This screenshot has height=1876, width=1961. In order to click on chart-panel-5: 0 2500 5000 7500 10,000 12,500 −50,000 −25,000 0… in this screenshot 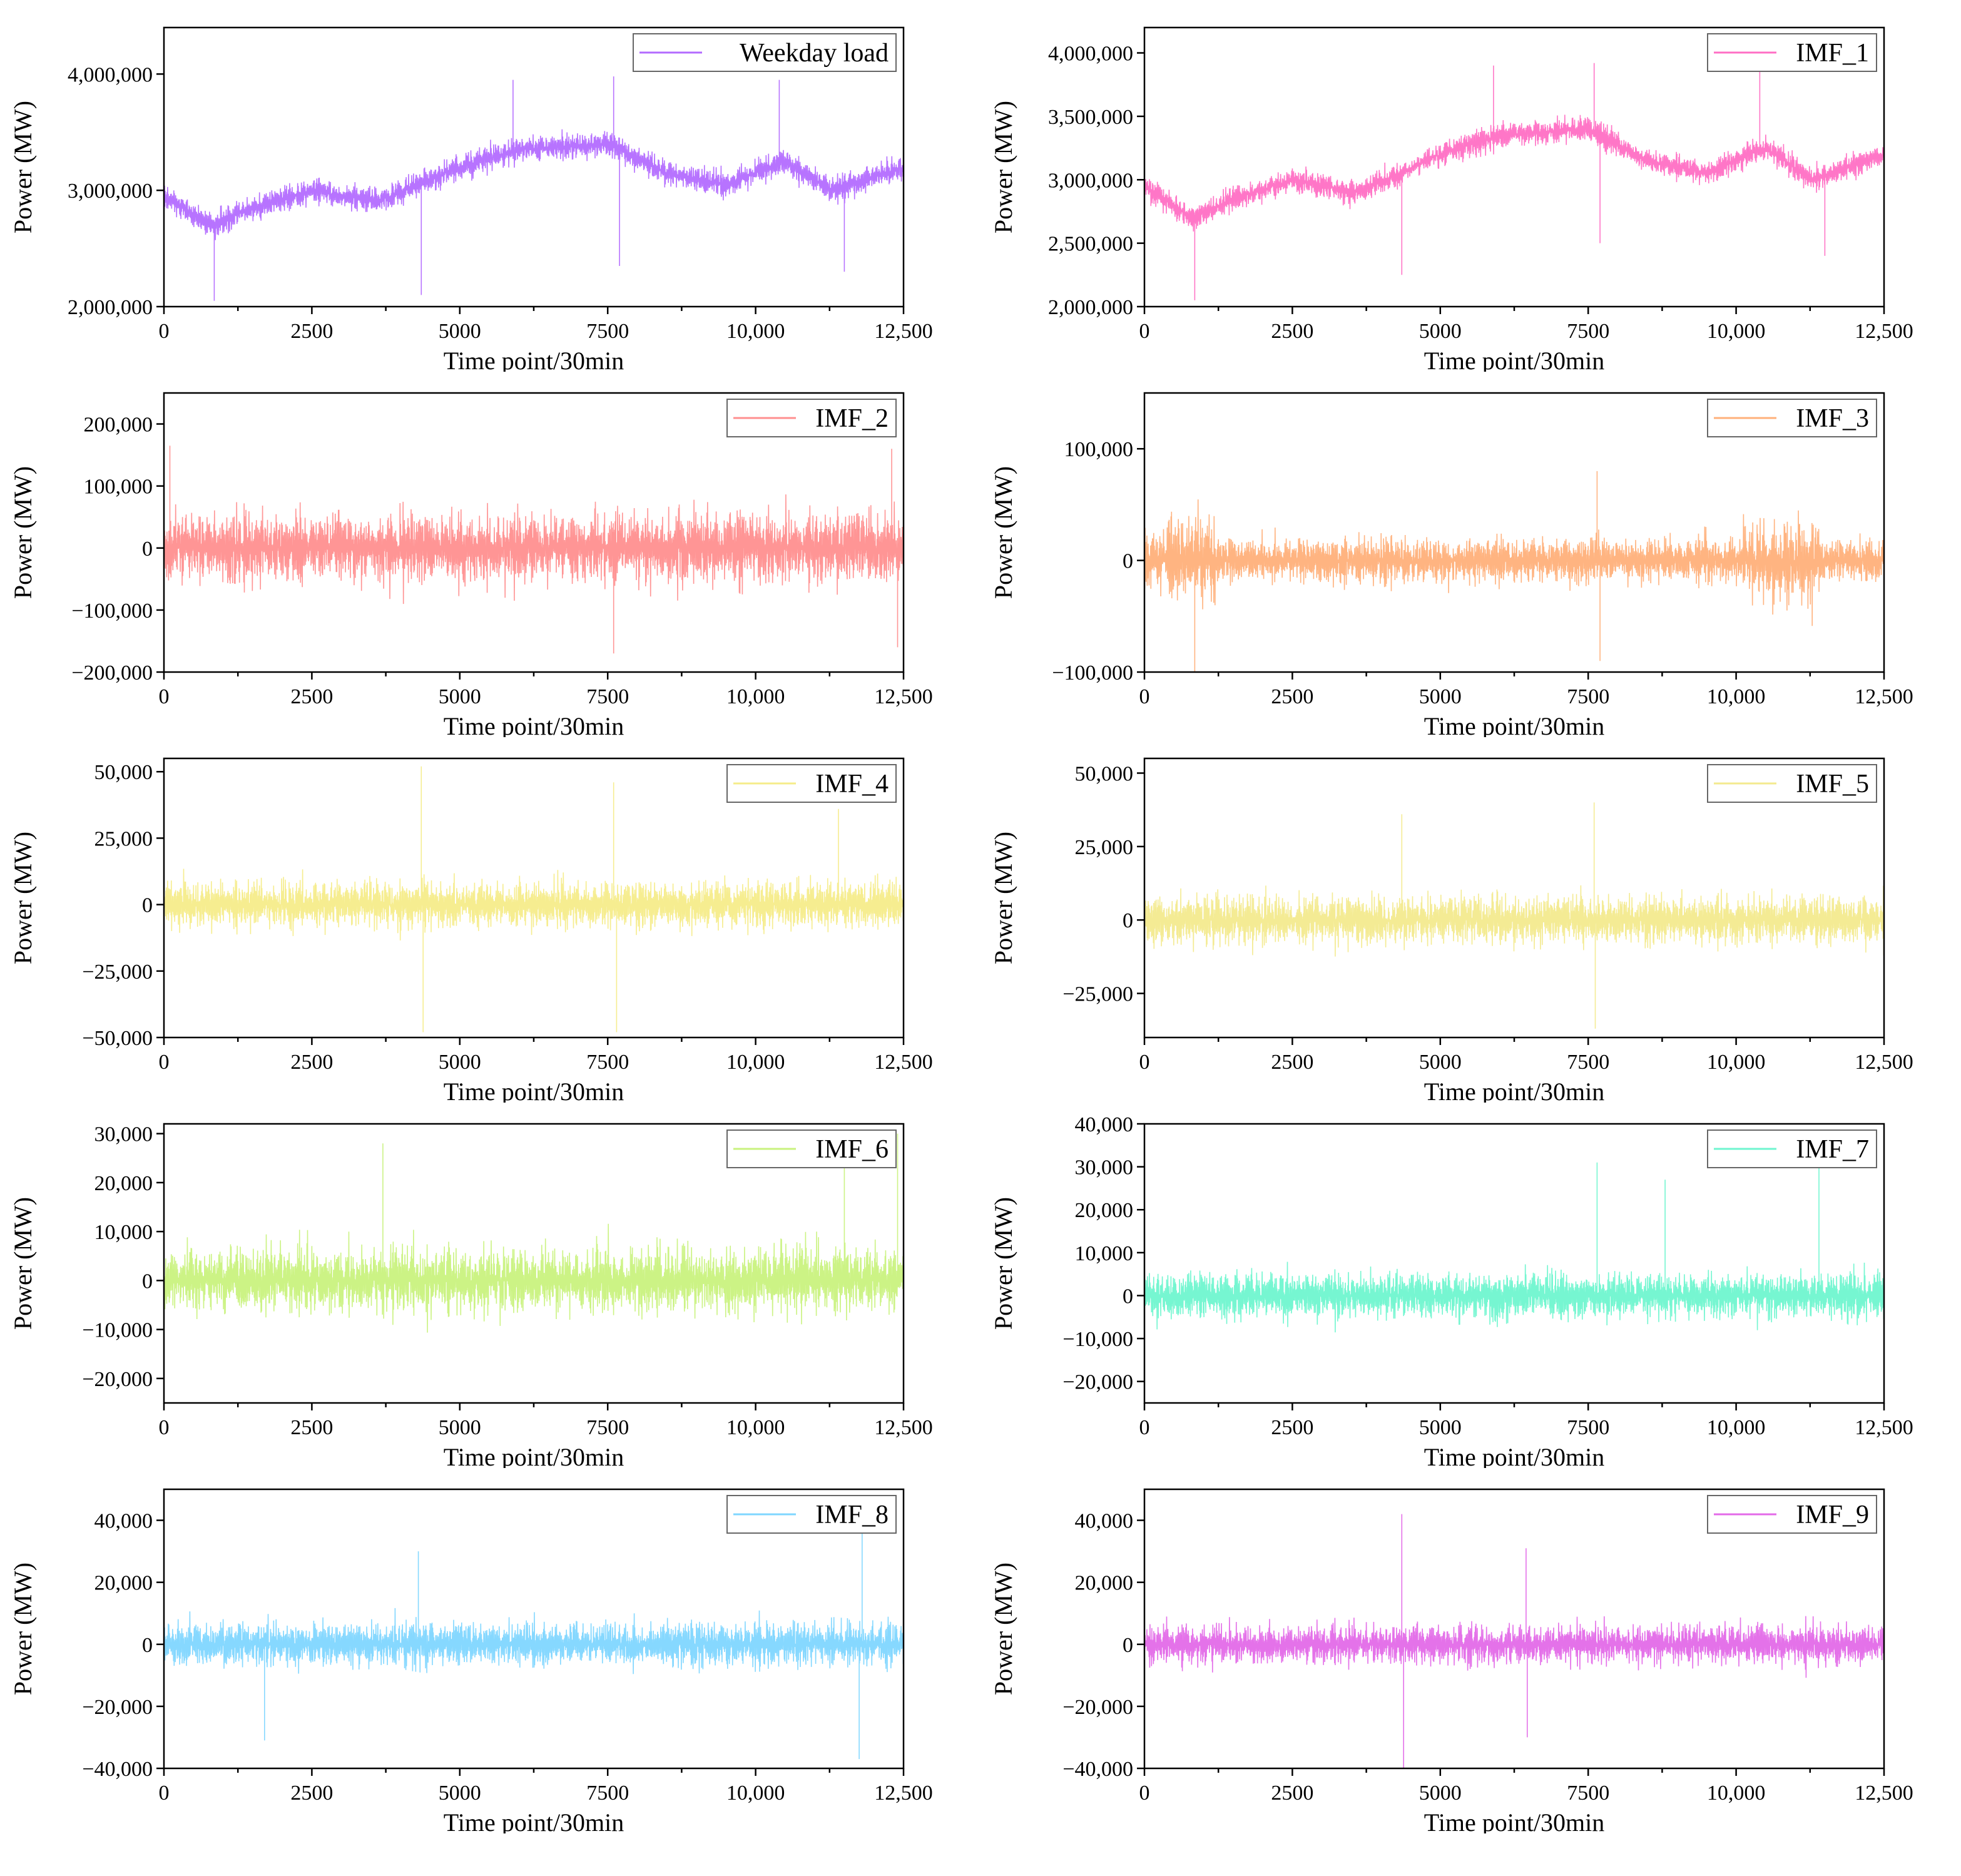, I will do `click(471, 930)`.